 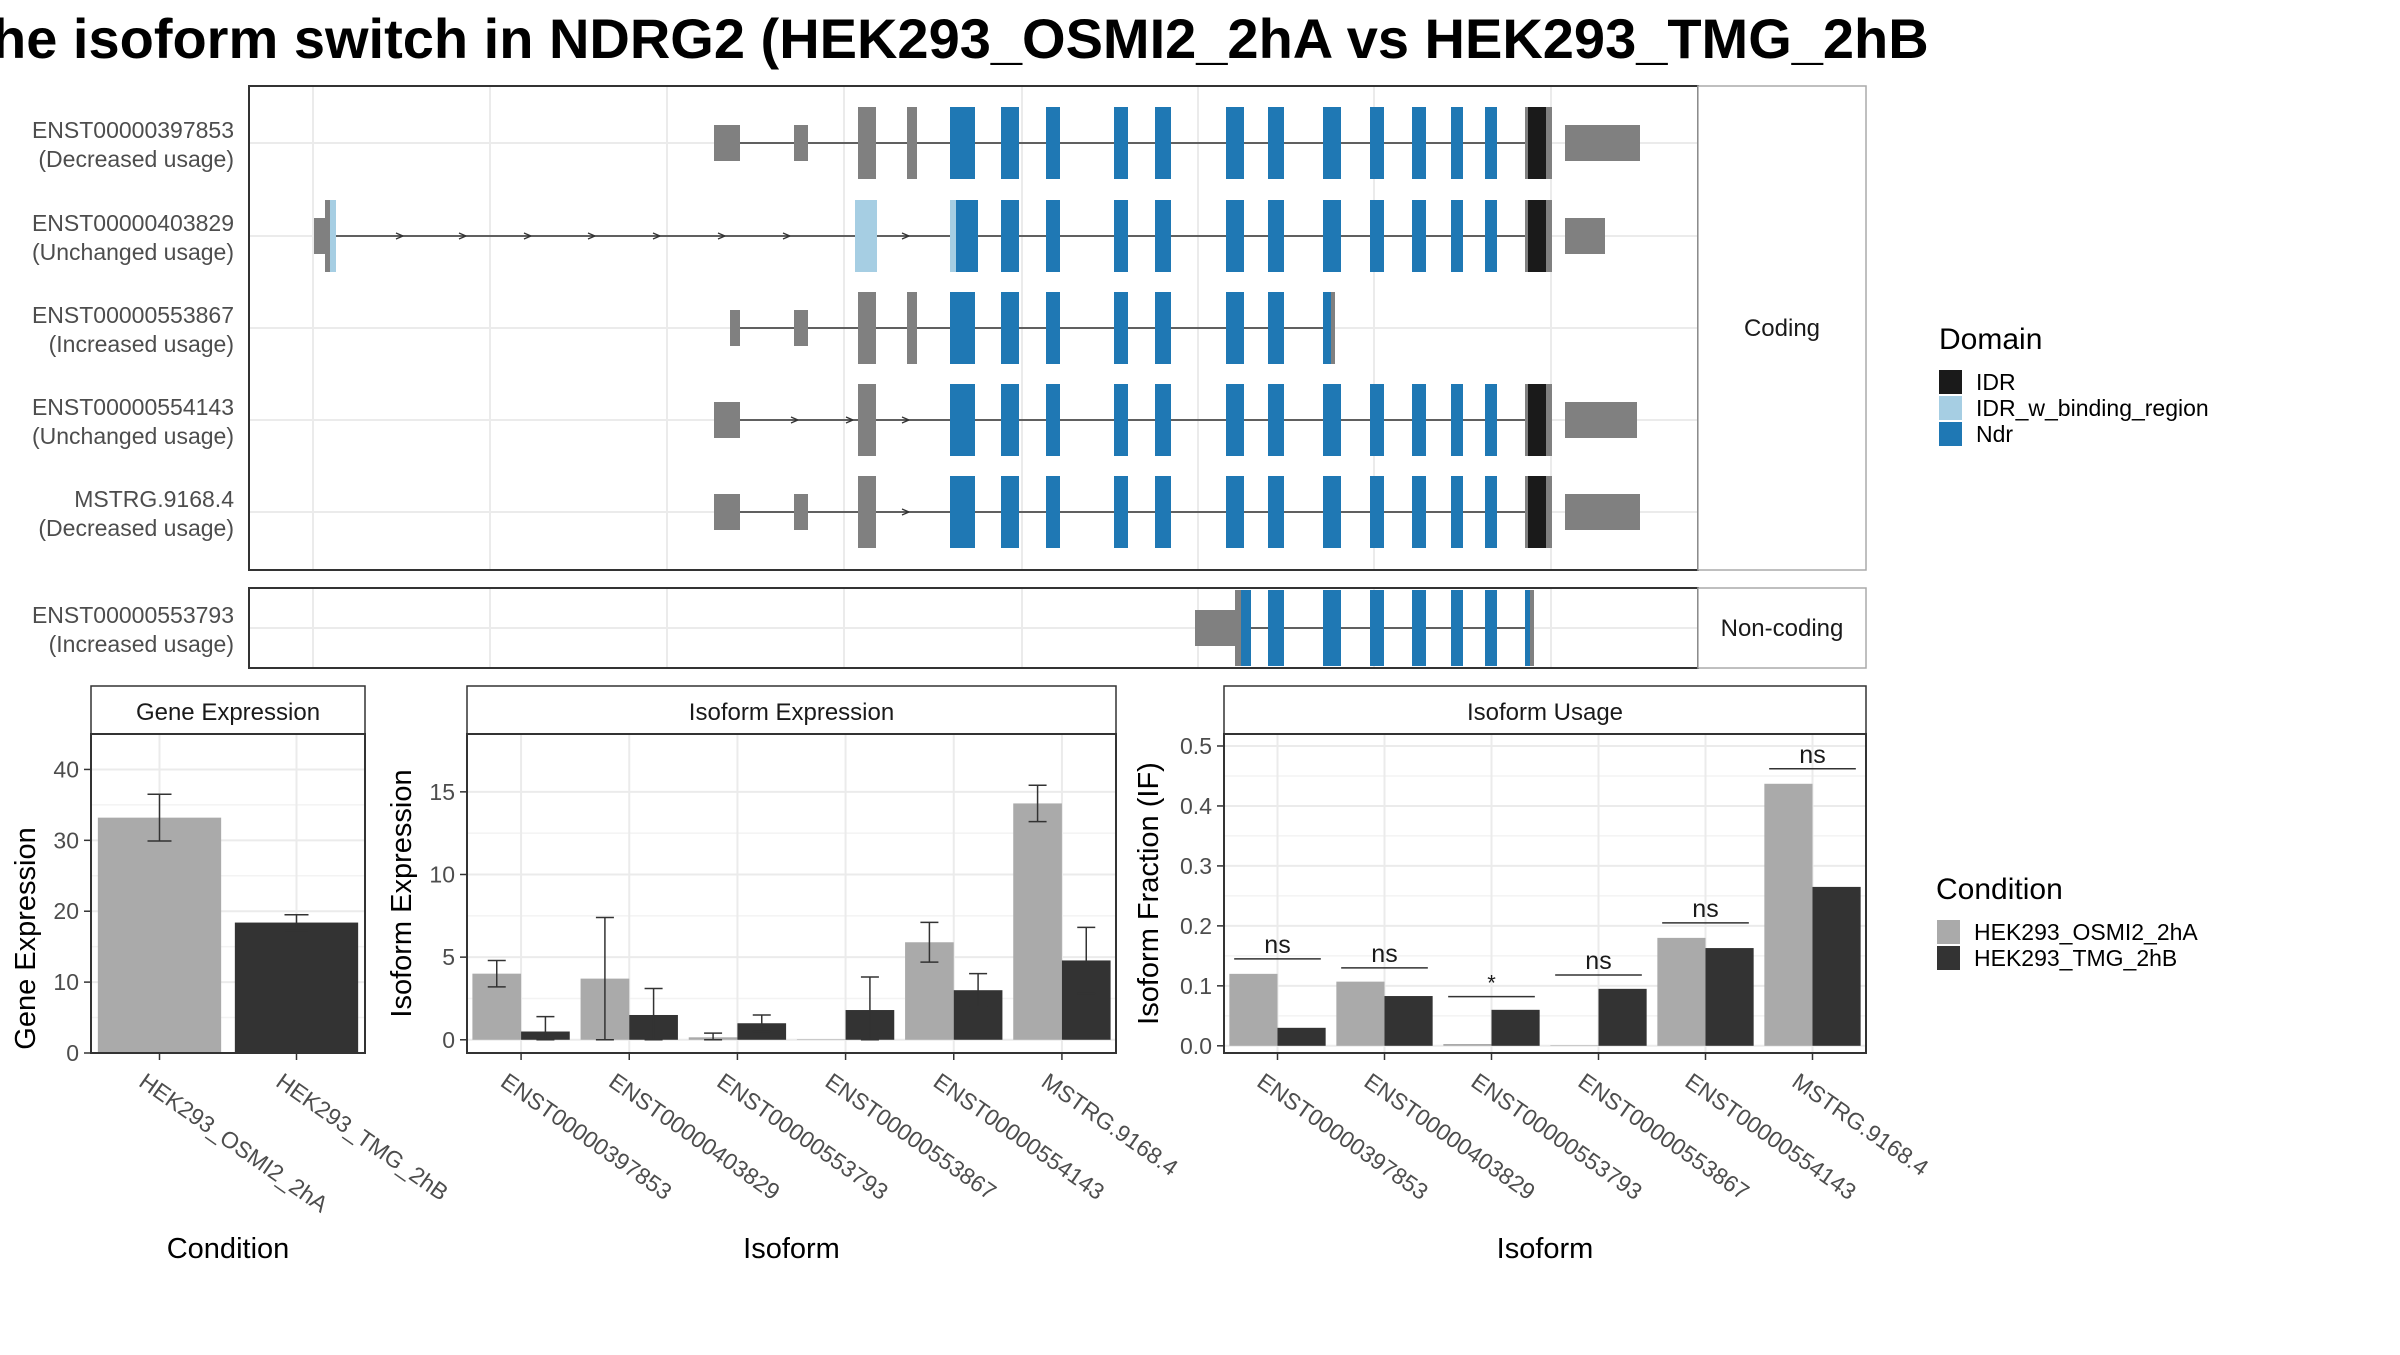 What do you see at coordinates (442, 792) in the screenshot?
I see `y-tick-label: 15` at bounding box center [442, 792].